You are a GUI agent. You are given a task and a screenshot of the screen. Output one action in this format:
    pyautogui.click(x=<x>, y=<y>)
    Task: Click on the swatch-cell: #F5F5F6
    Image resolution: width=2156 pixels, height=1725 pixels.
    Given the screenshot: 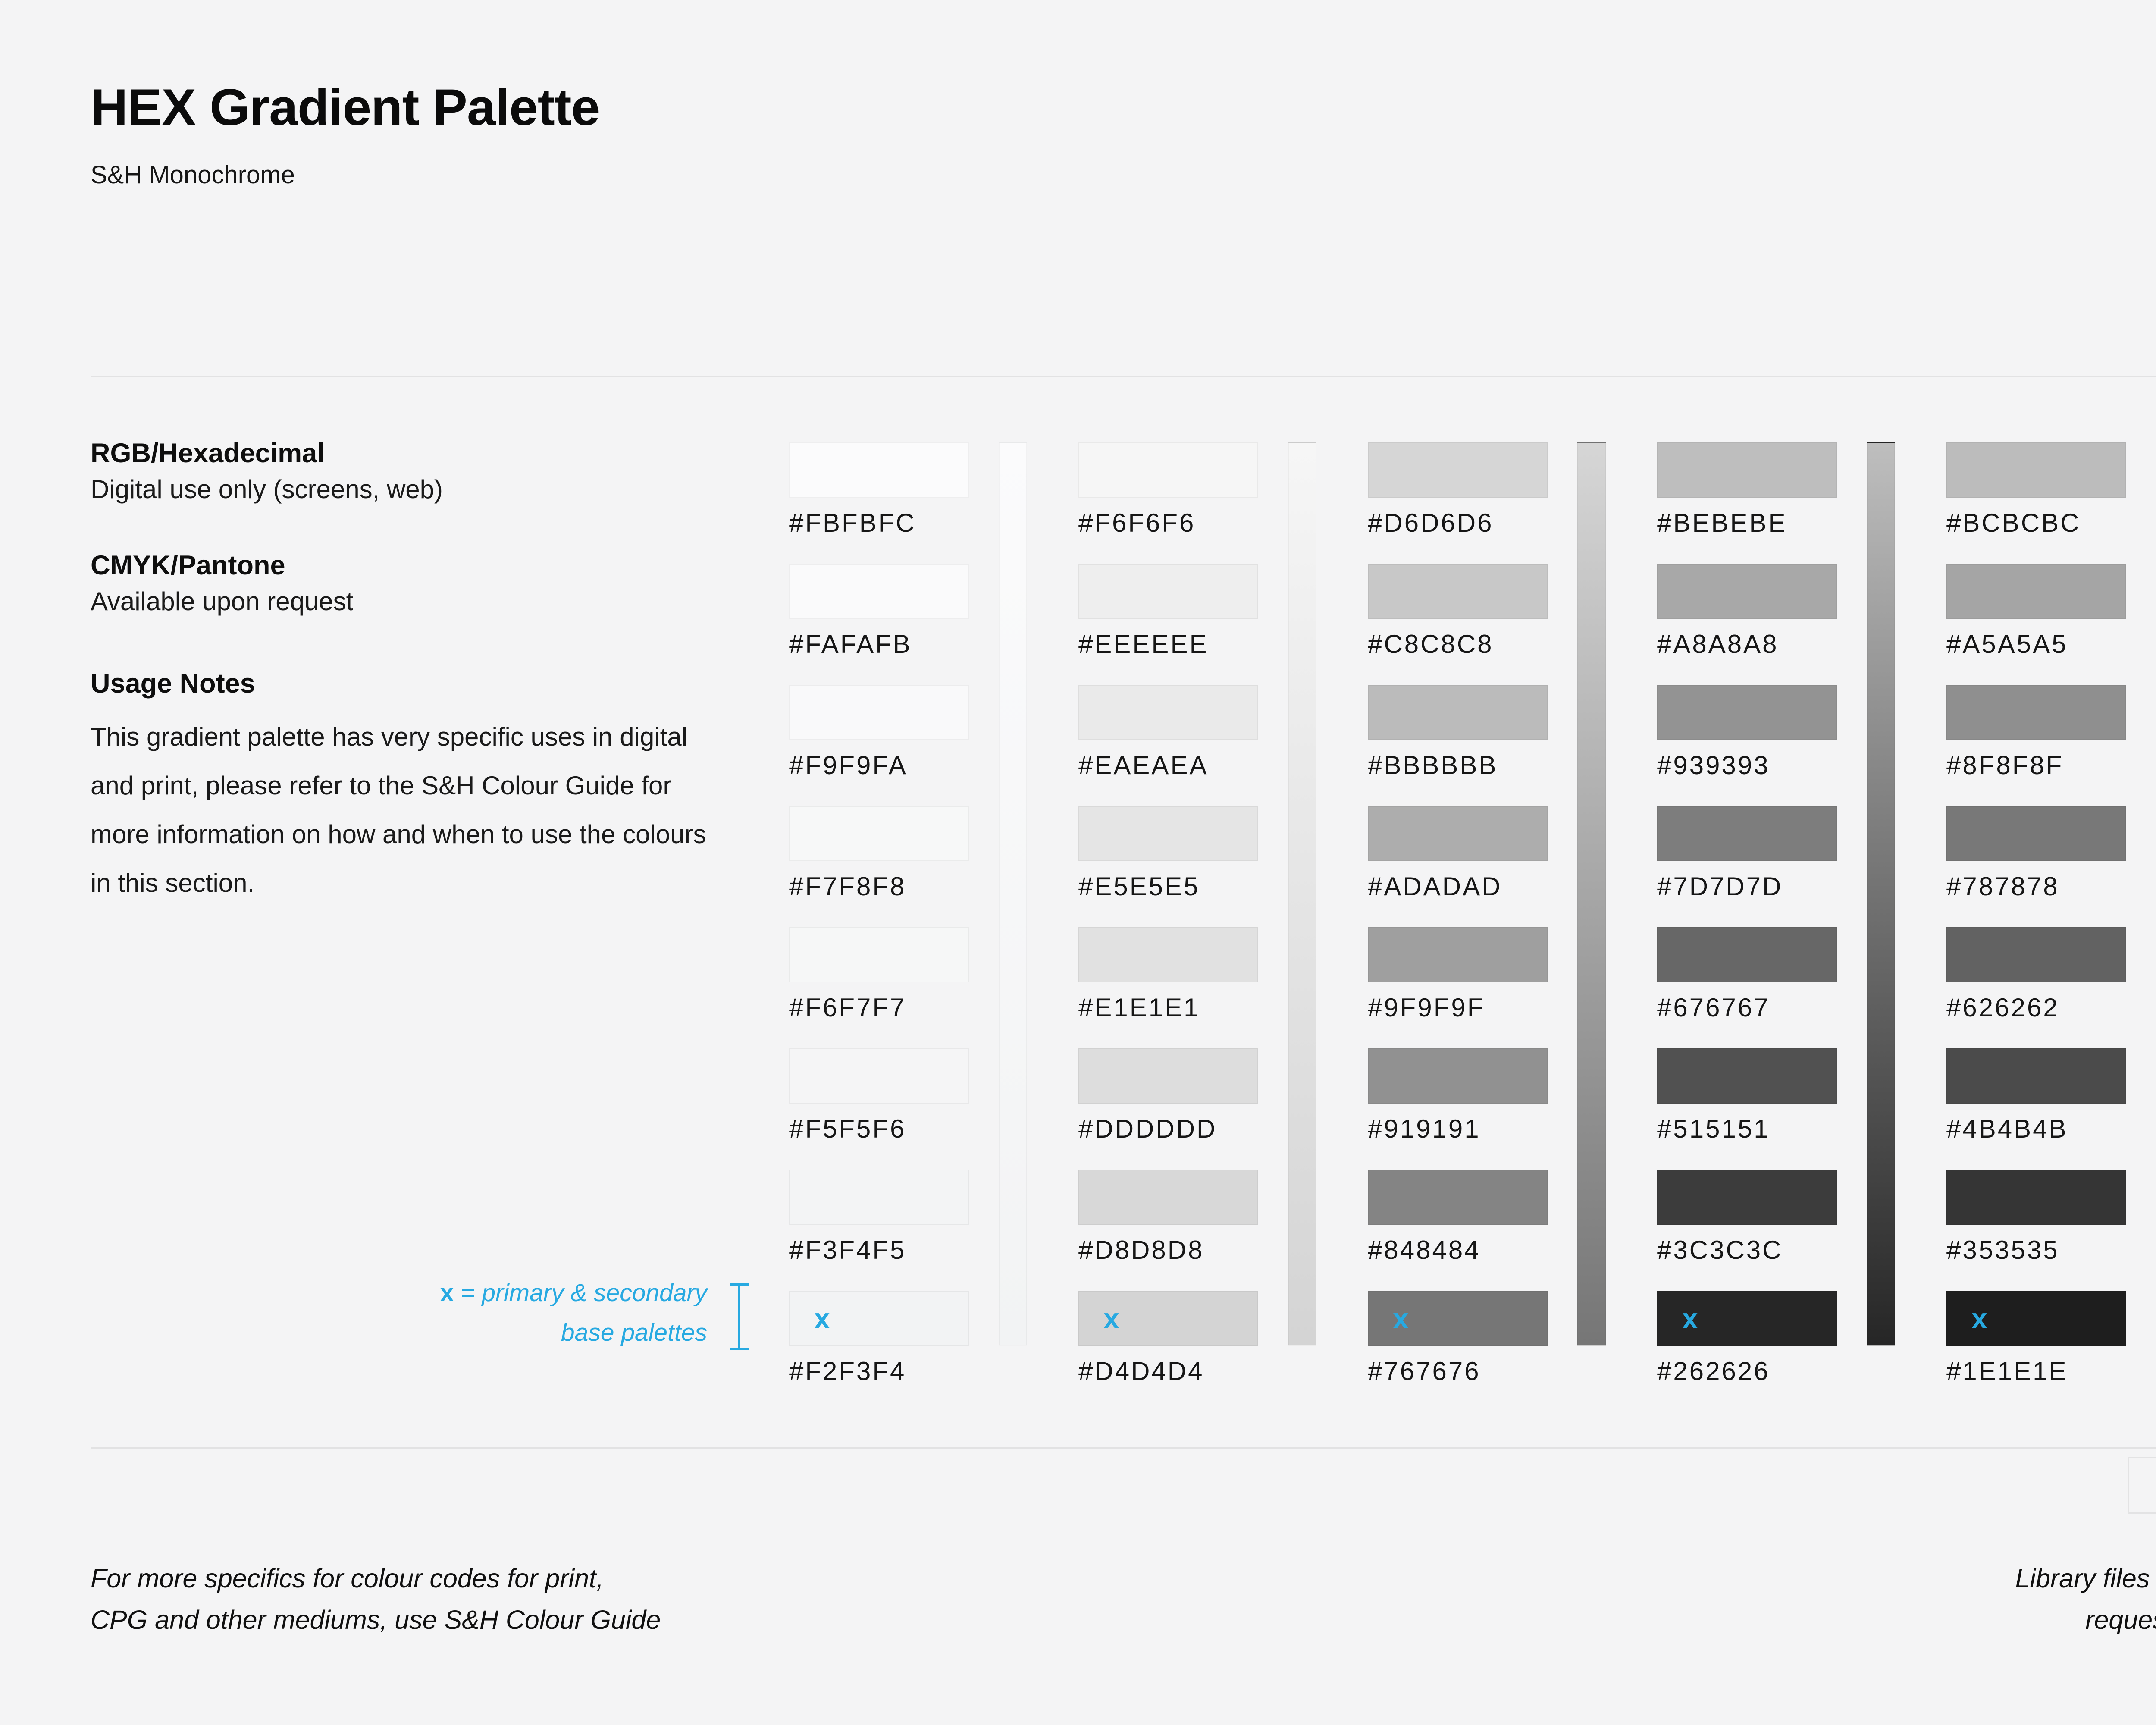 What is the action you would take?
    pyautogui.click(x=879, y=1109)
    